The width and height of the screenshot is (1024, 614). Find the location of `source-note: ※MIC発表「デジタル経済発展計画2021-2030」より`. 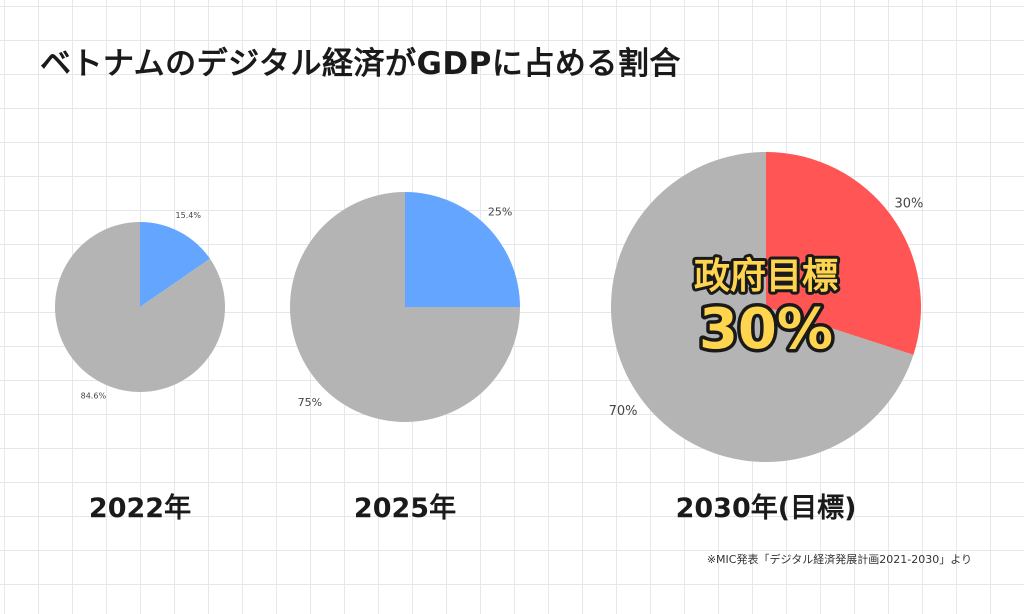

source-note: ※MIC発表「デジタル経済発展計画2021-2030」より is located at coordinates (839, 559).